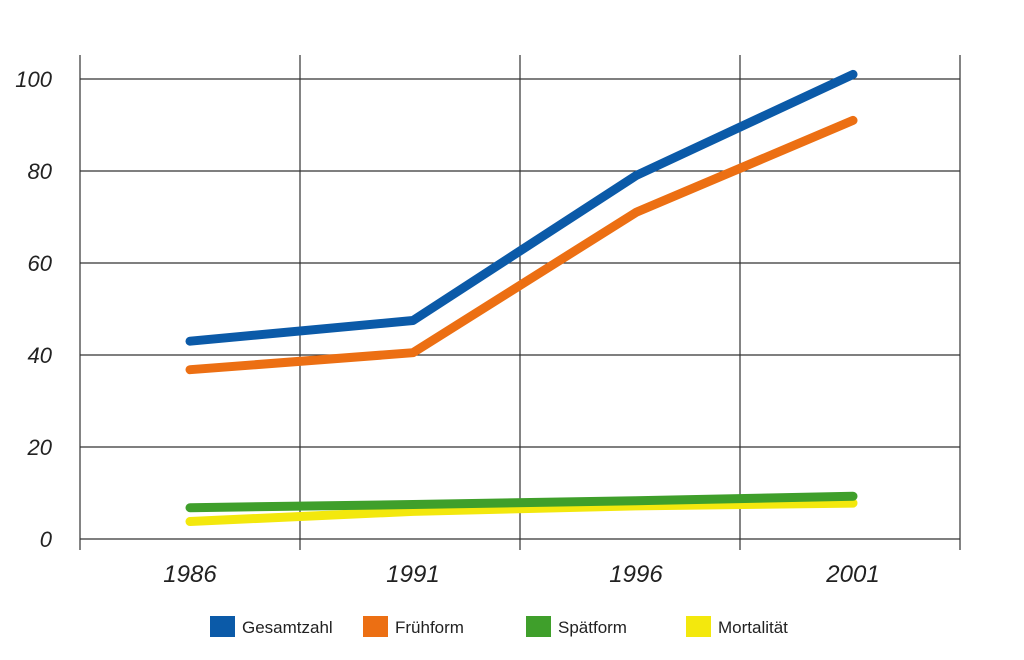 Image resolution: width=1024 pixels, height=660 pixels. Describe the element at coordinates (521, 502) in the screenshot. I see `series-line-spätform` at that location.